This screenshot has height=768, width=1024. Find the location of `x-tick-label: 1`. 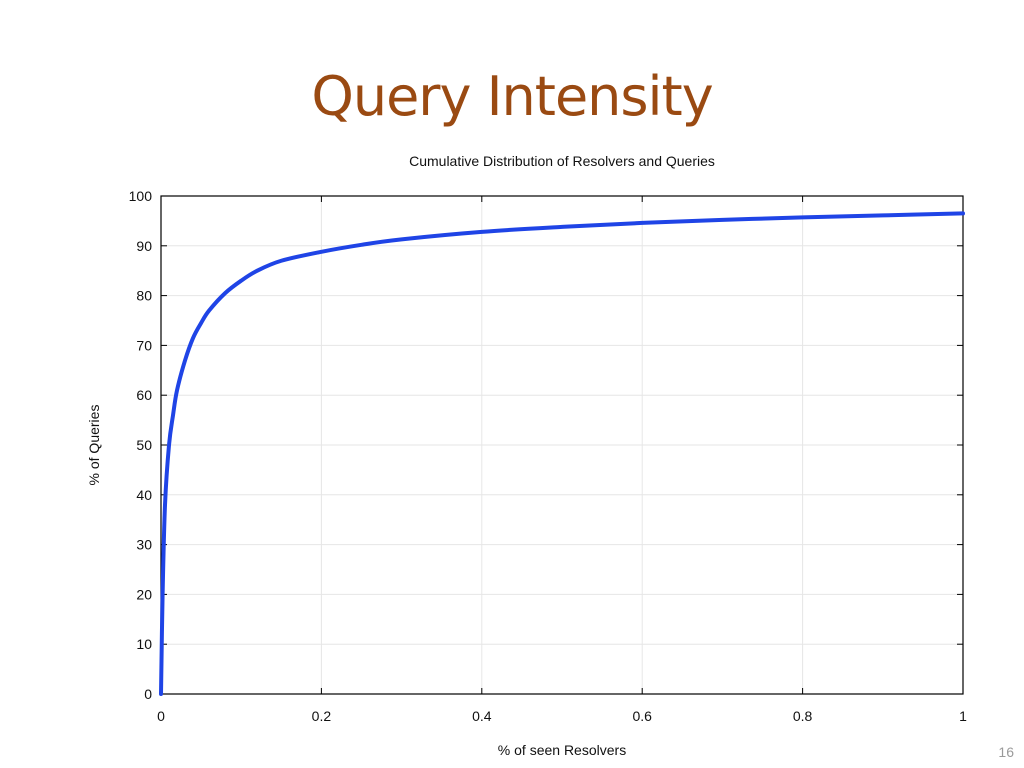

x-tick-label: 1 is located at coordinates (963, 716).